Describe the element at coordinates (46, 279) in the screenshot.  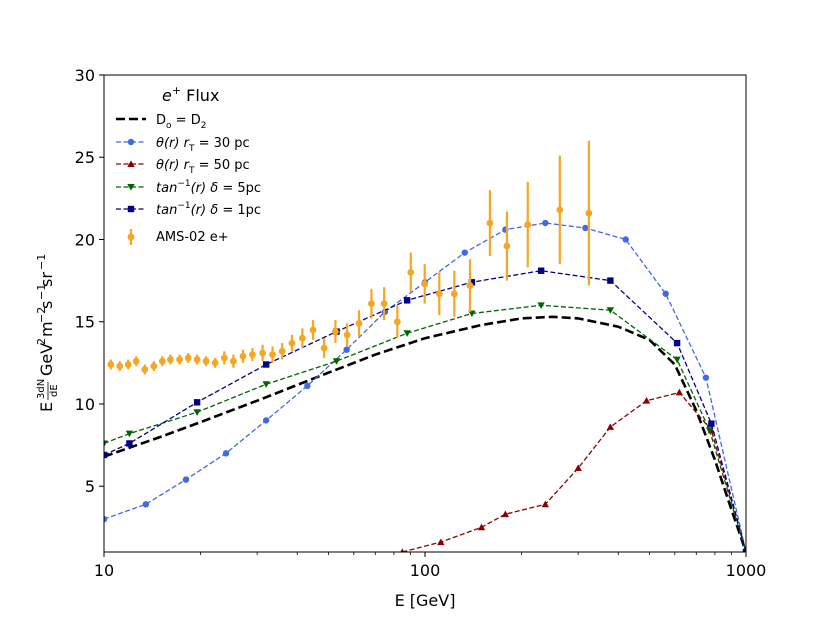
I see `y-label-sr: sr` at that location.